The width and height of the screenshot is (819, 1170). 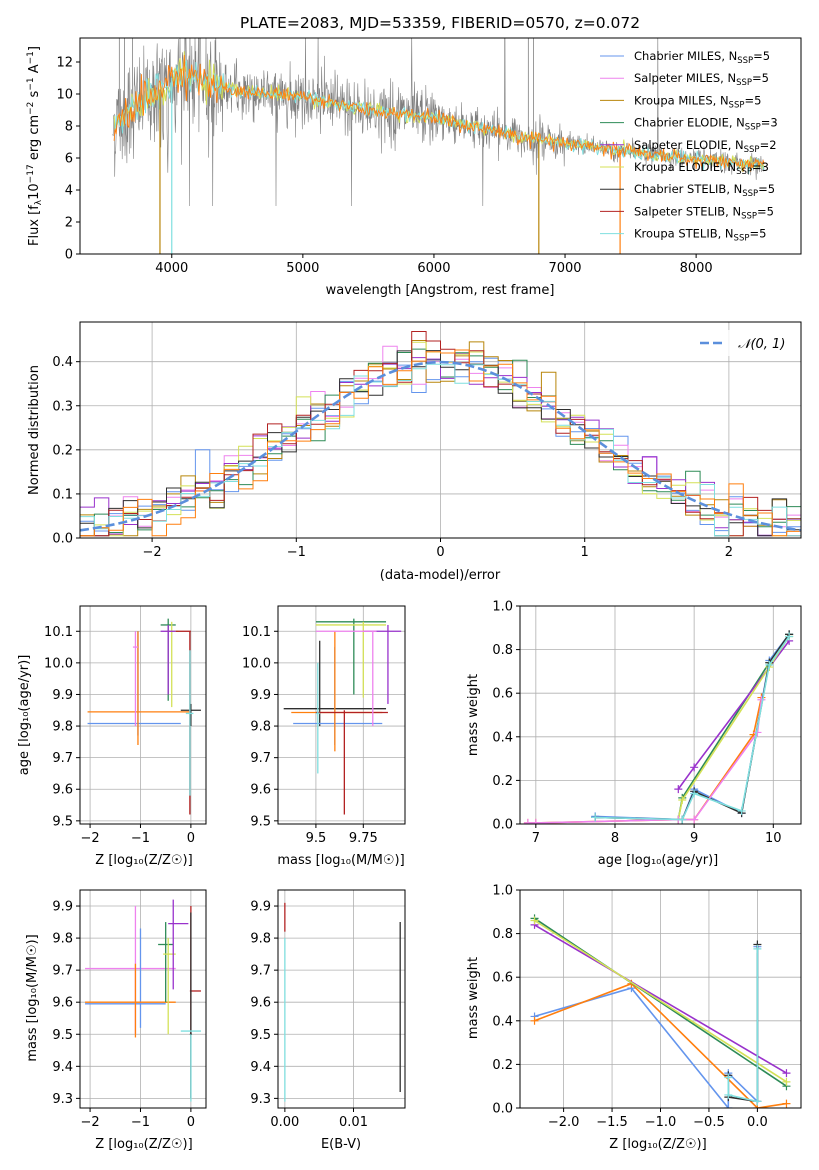 What do you see at coordinates (143, 1144) in the screenshot?
I see `mass-vs-metallicity-xlabel: Z [log₁₀(Z/Z☉)]` at bounding box center [143, 1144].